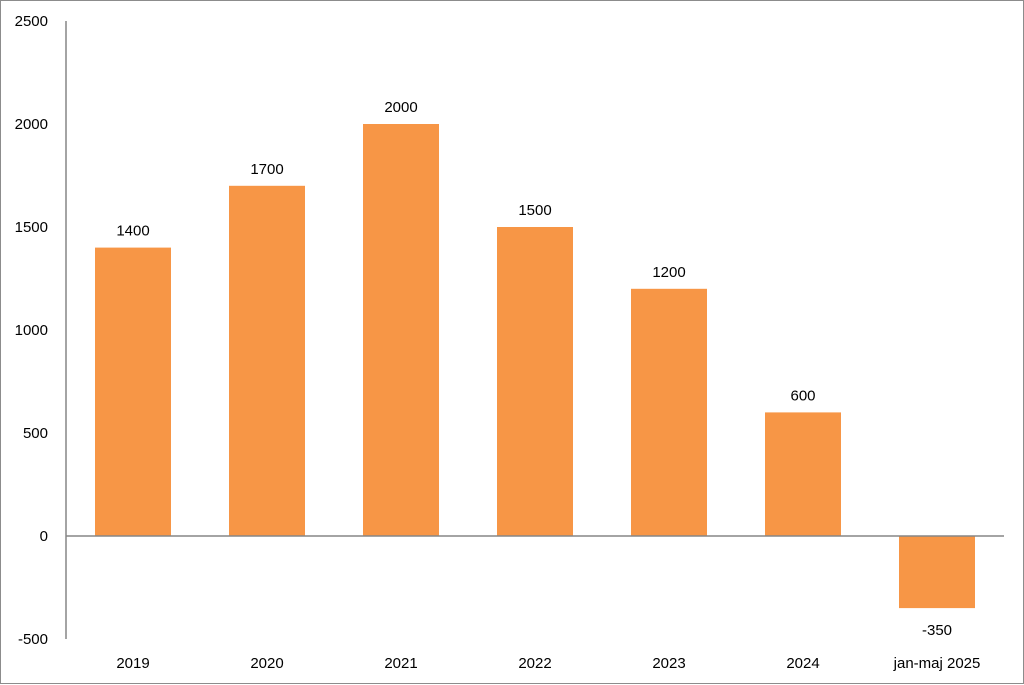  What do you see at coordinates (668, 272) in the screenshot?
I see `data-label: 1200` at bounding box center [668, 272].